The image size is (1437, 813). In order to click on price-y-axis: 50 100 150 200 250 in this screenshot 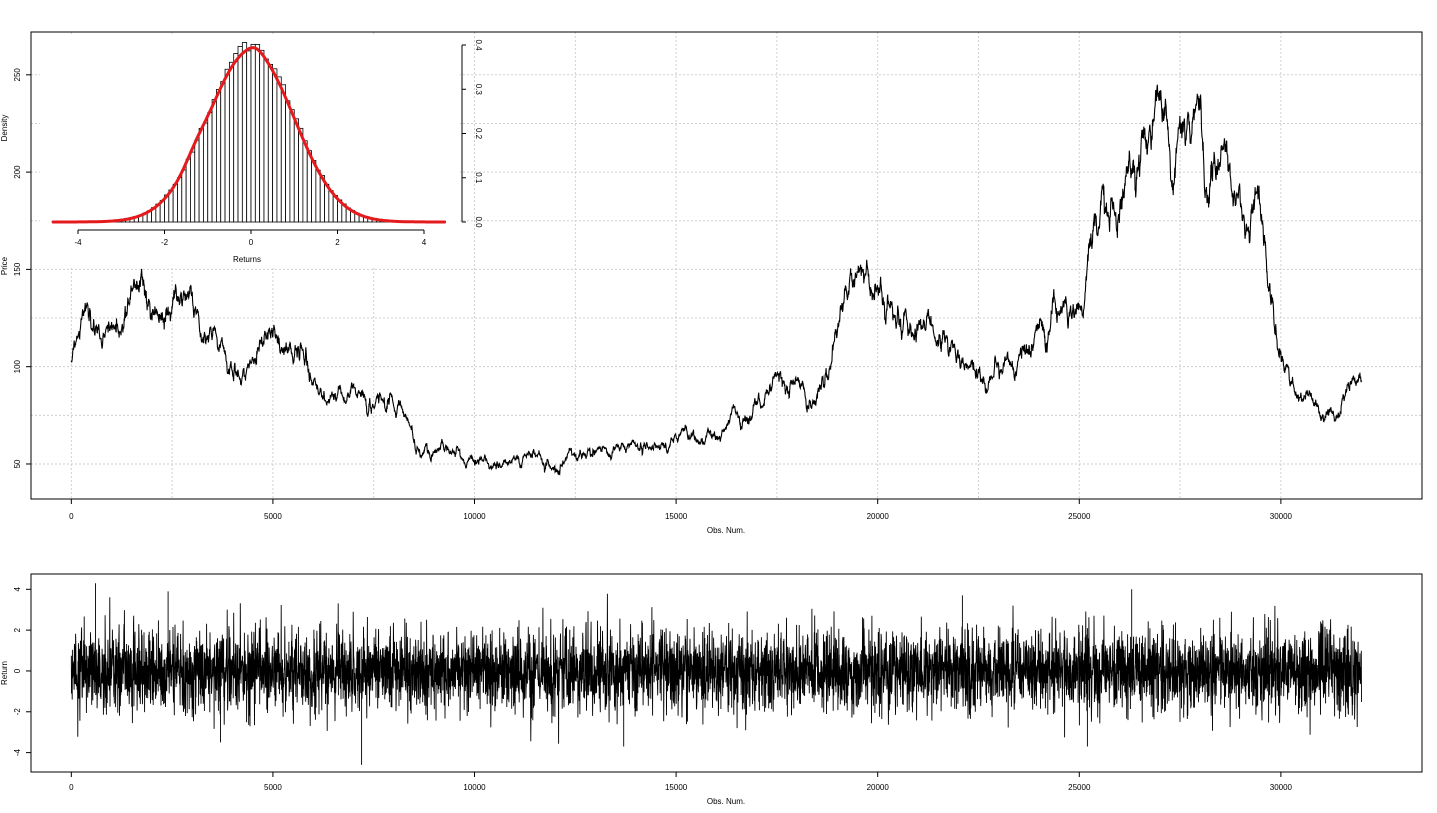, I will do `click(22, 268)`.